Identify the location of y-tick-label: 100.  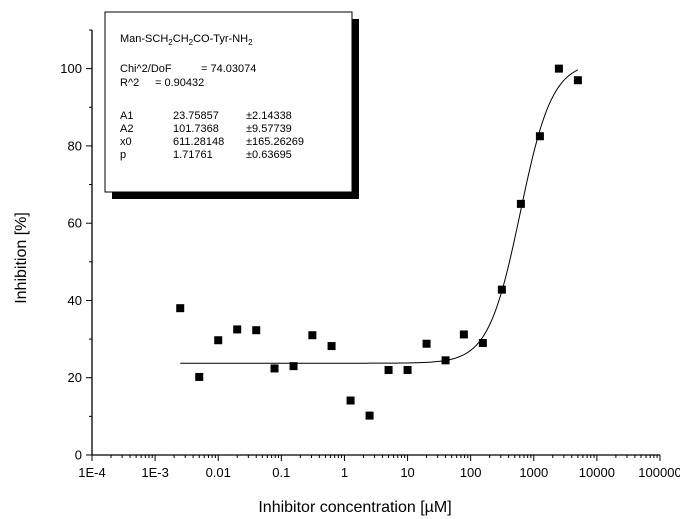
(71, 68).